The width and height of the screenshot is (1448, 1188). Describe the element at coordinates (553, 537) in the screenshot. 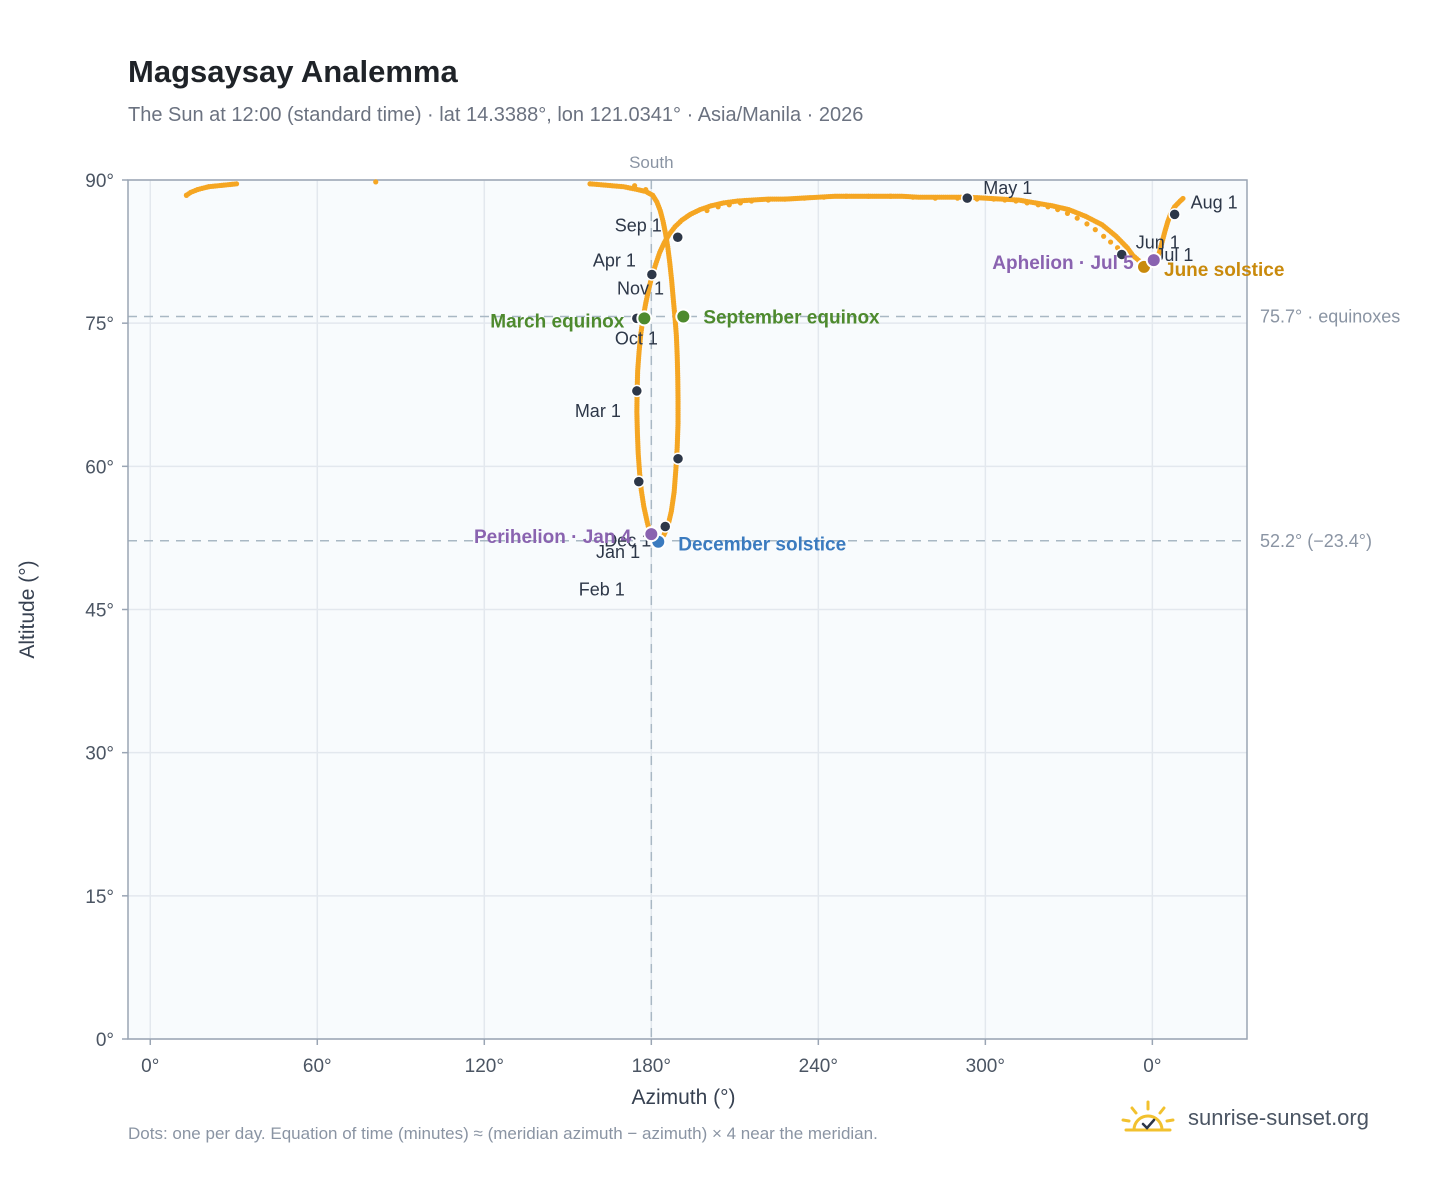

I see `event-label: Perihelion · Jan 4` at that location.